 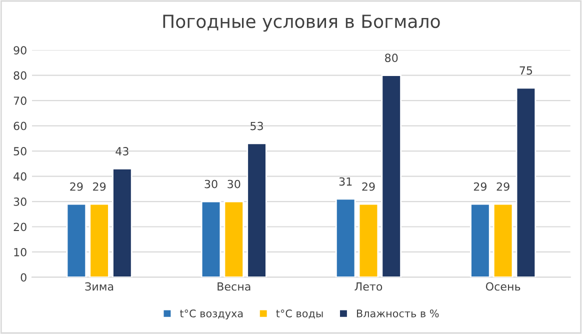 I want to click on y-tick-label: 70, so click(x=20, y=100).